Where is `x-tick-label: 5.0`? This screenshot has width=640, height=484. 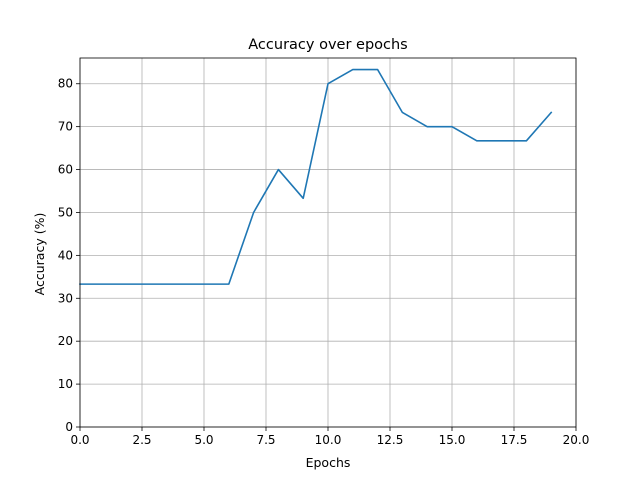 x-tick-label: 5.0 is located at coordinates (203, 440).